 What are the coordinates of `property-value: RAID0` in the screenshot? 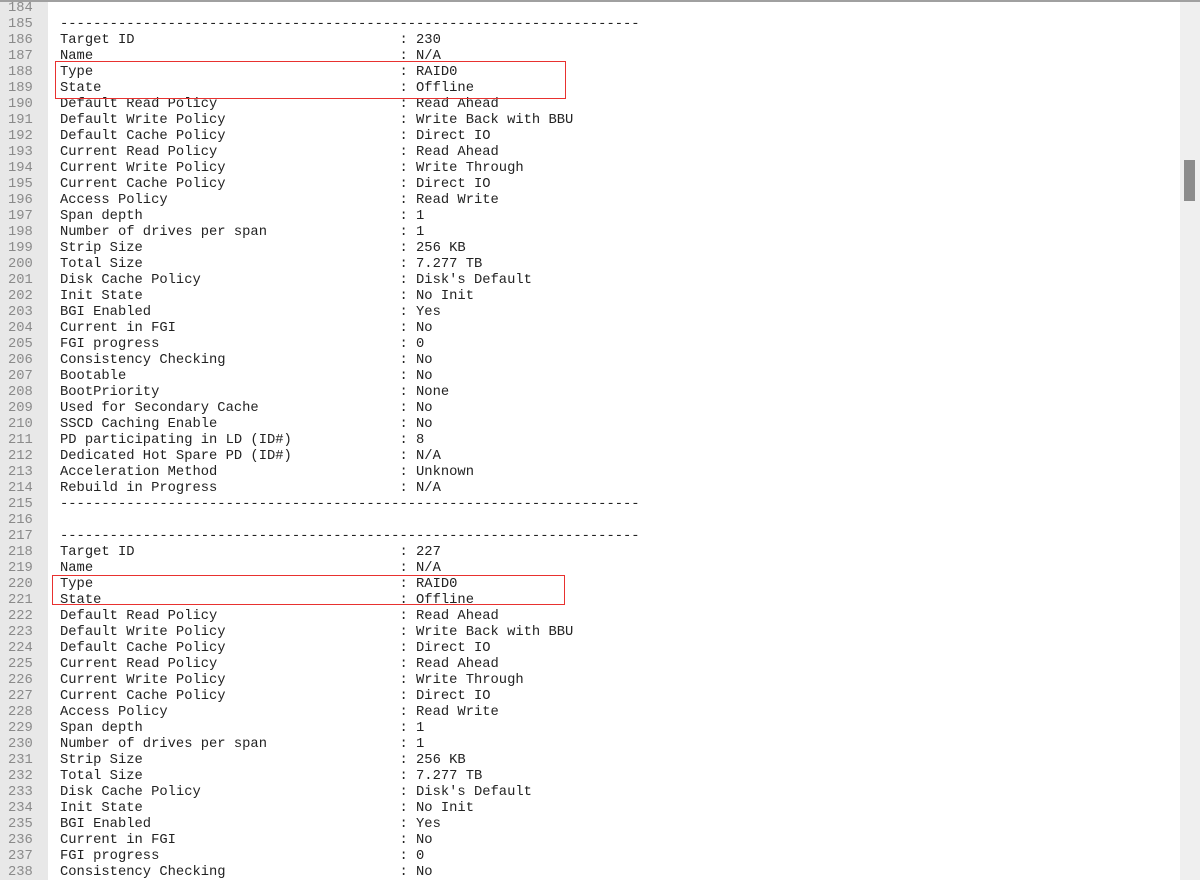 It's located at (437, 72).